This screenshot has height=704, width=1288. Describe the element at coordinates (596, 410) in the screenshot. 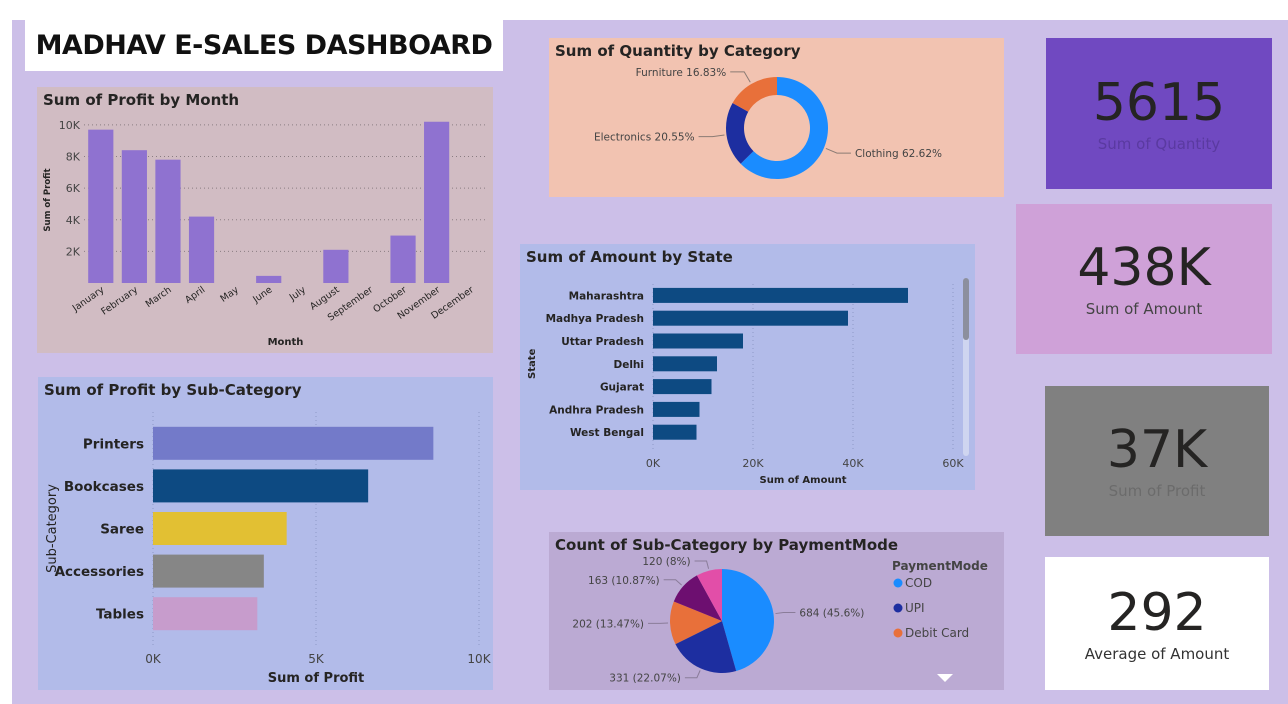

I see `state-category-label: Andhra Pradesh` at that location.